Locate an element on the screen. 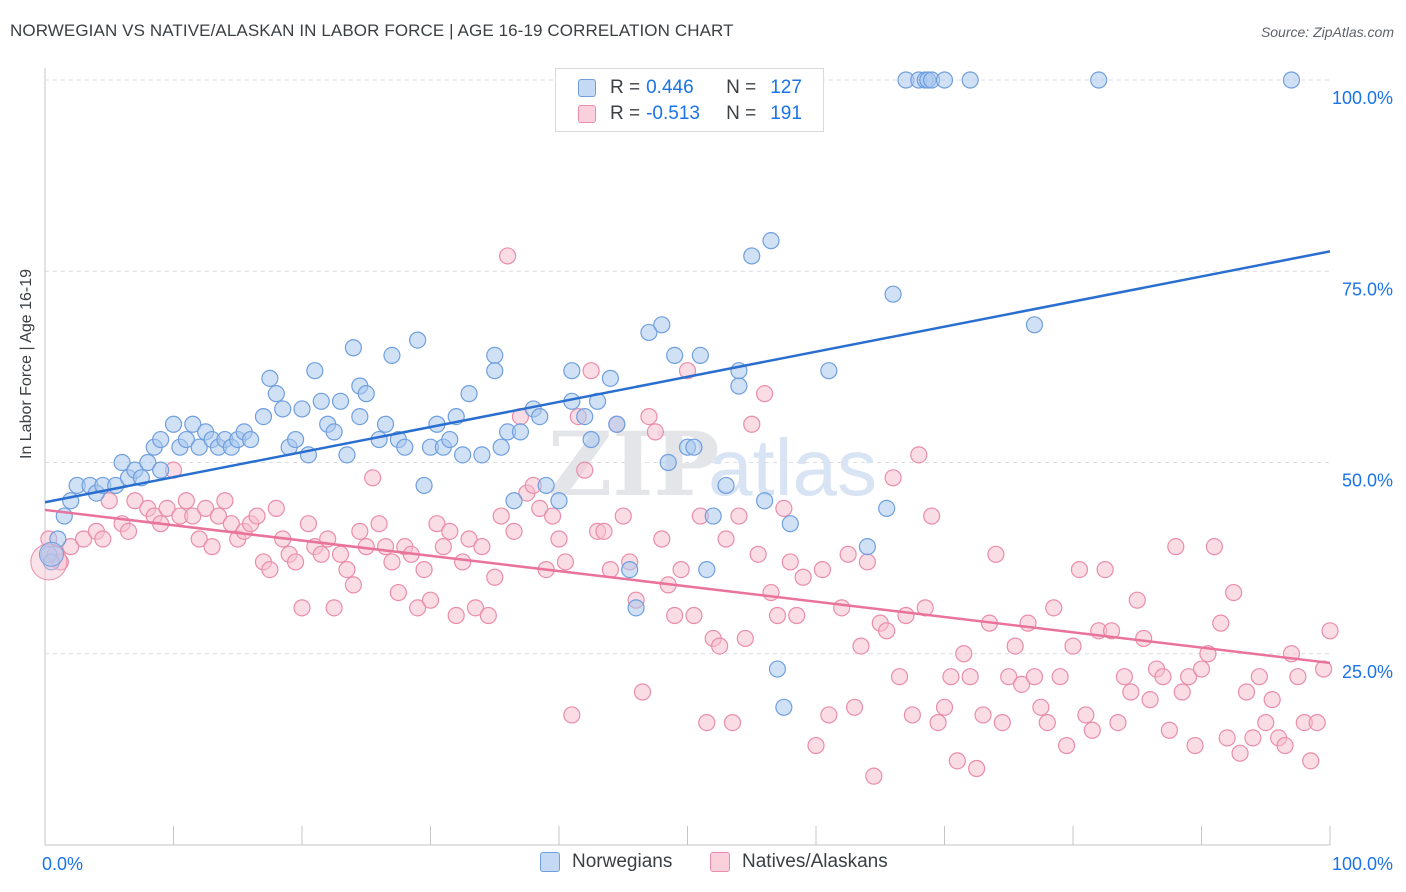 The image size is (1406, 892). legend-r-label: R = is located at coordinates (625, 87).